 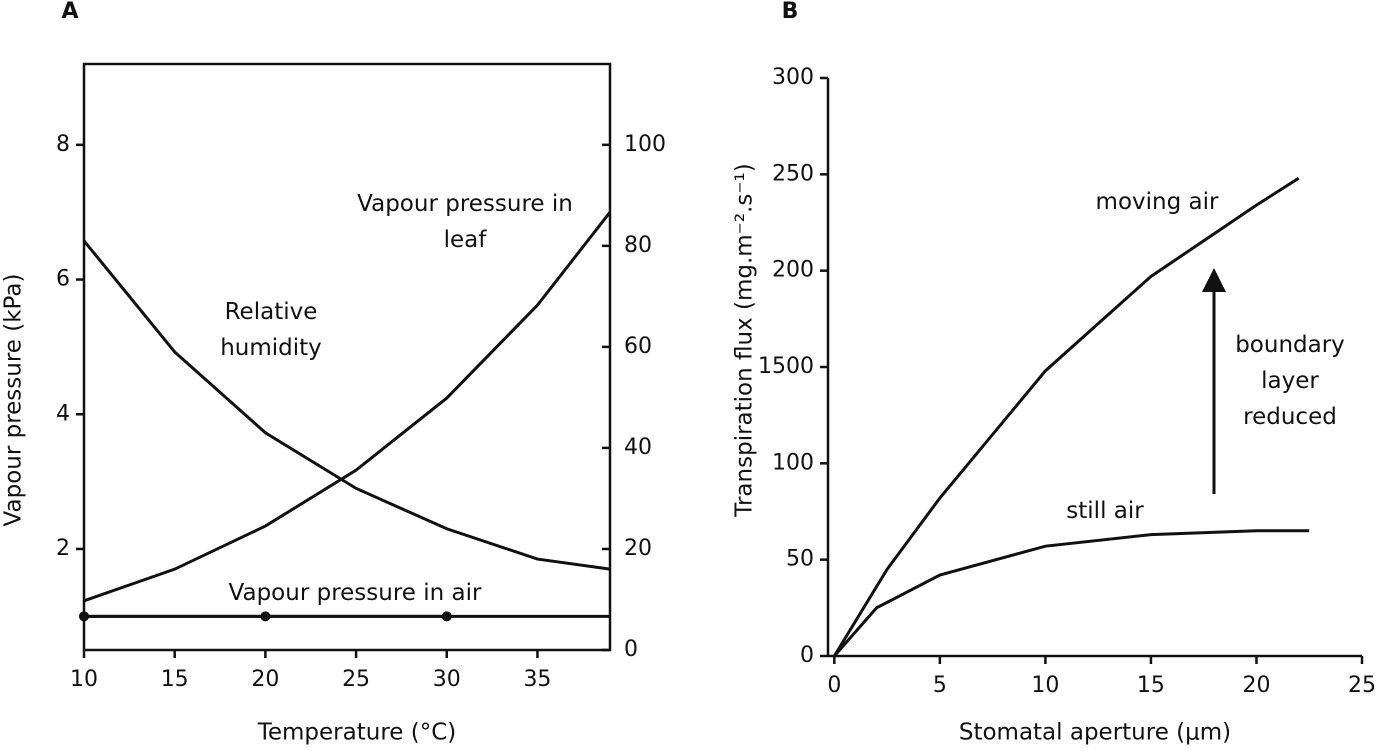 What do you see at coordinates (1105, 511) in the screenshot?
I see `series-label: still air` at bounding box center [1105, 511].